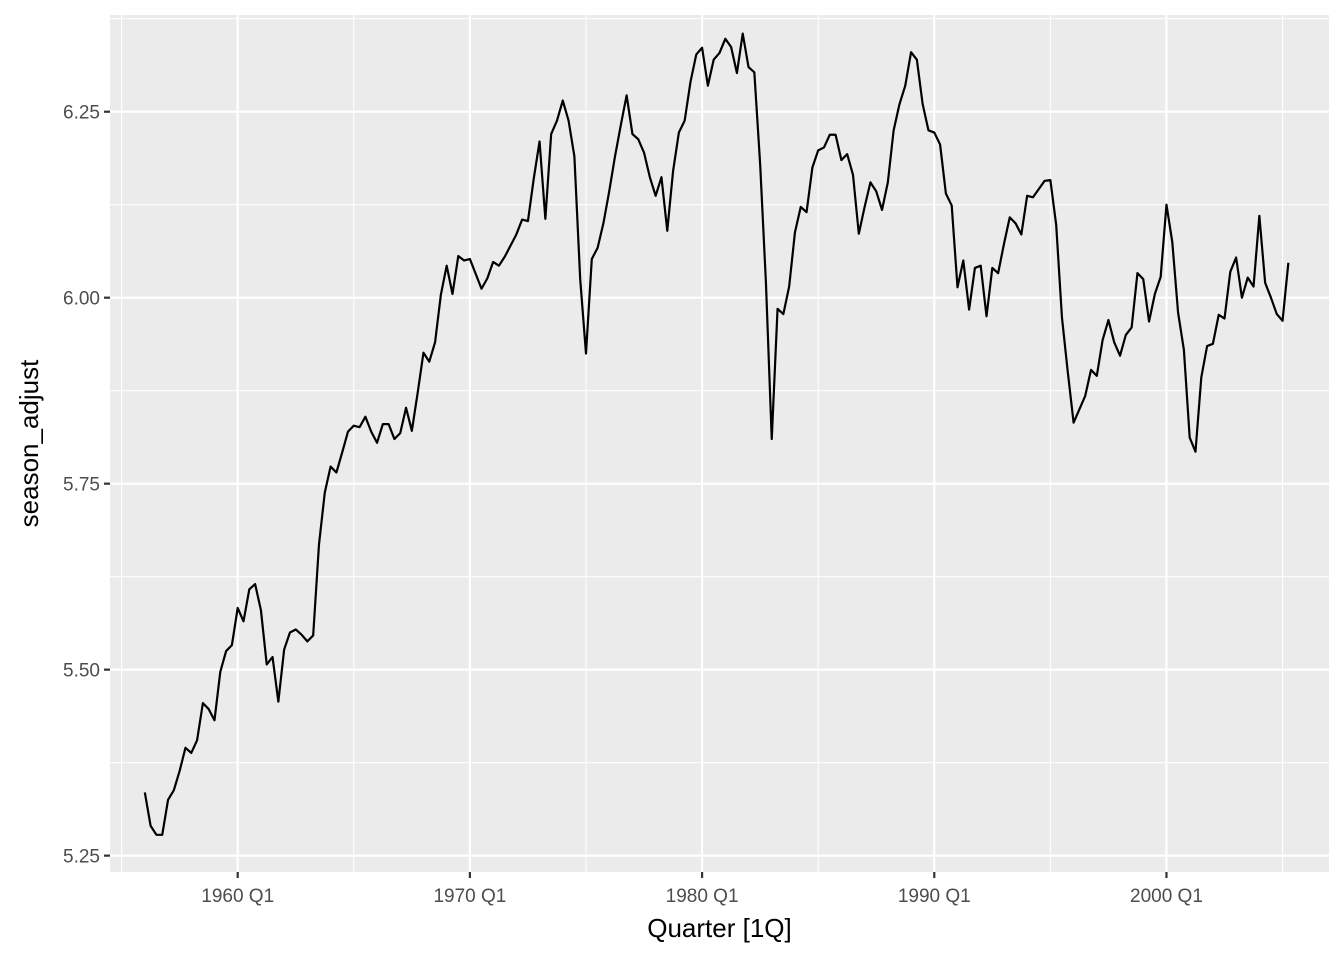  I want to click on y-tick-label: 5.25, so click(81, 857).